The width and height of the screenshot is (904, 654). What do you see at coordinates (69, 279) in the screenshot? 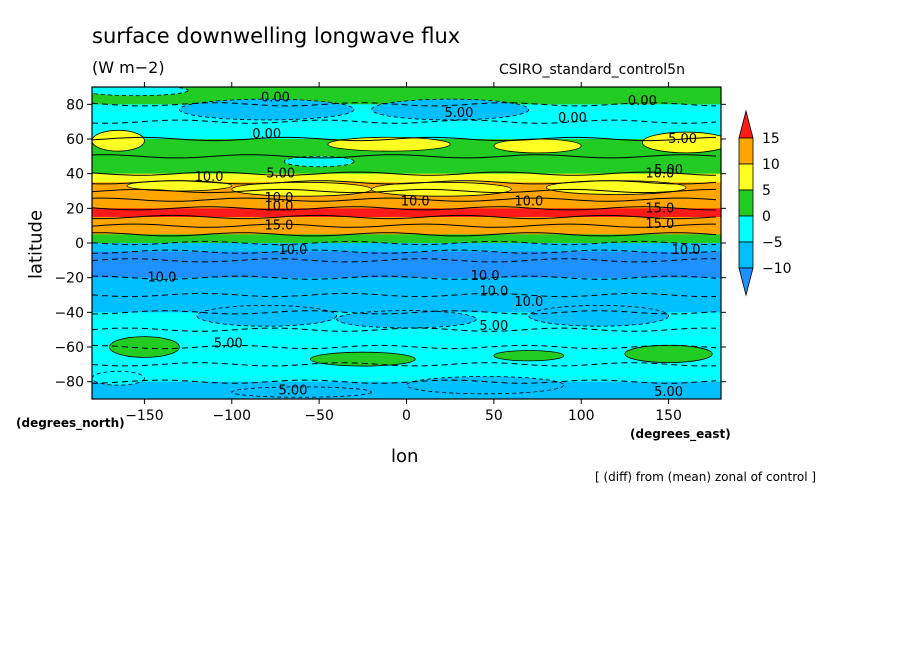
I see `y-tick-label: −20` at bounding box center [69, 279].